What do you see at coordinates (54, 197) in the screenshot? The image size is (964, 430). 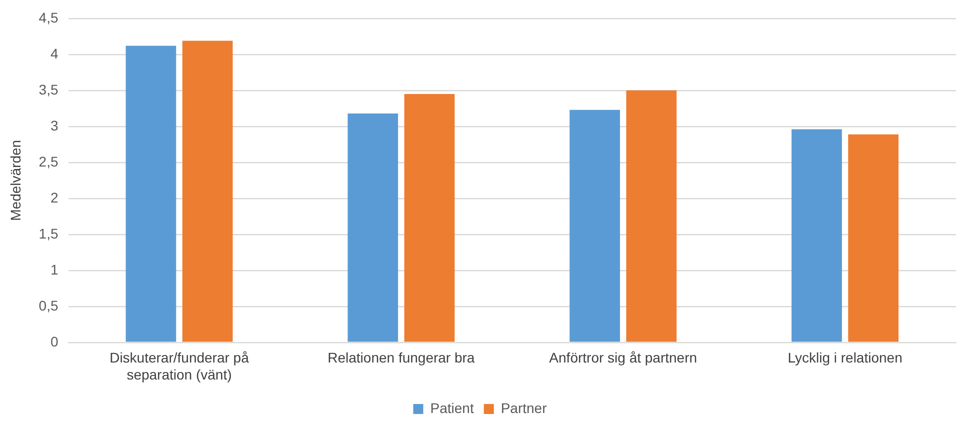 I see `y-tick-label: 2` at bounding box center [54, 197].